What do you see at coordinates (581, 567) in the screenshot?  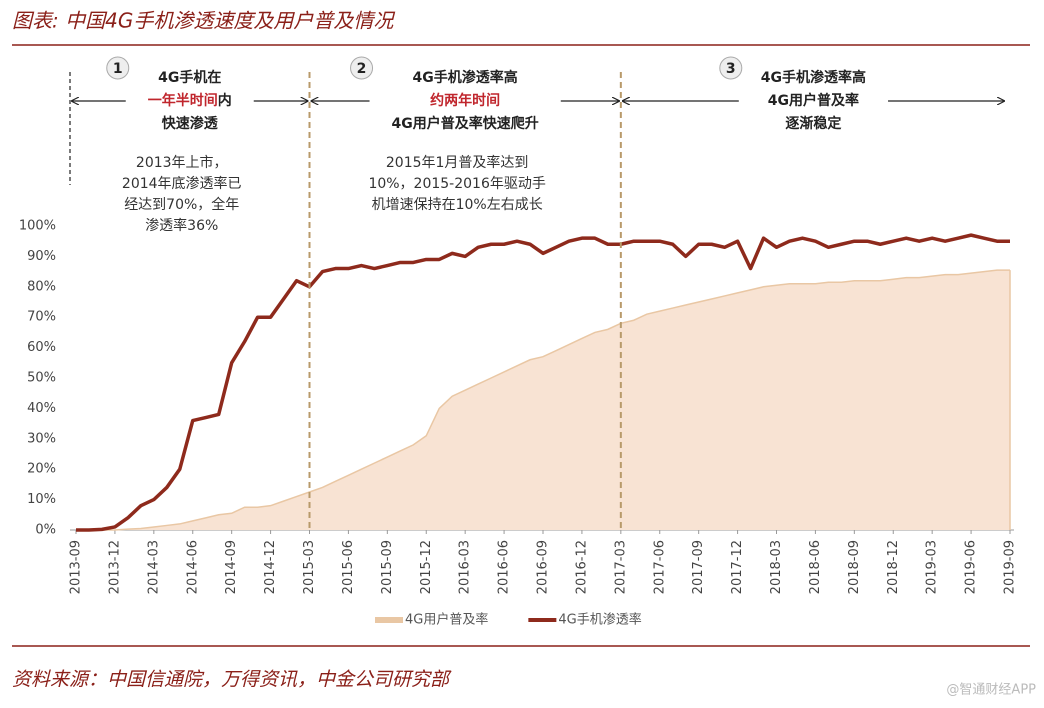 I see `x-tick-label: 2016-12` at bounding box center [581, 567].